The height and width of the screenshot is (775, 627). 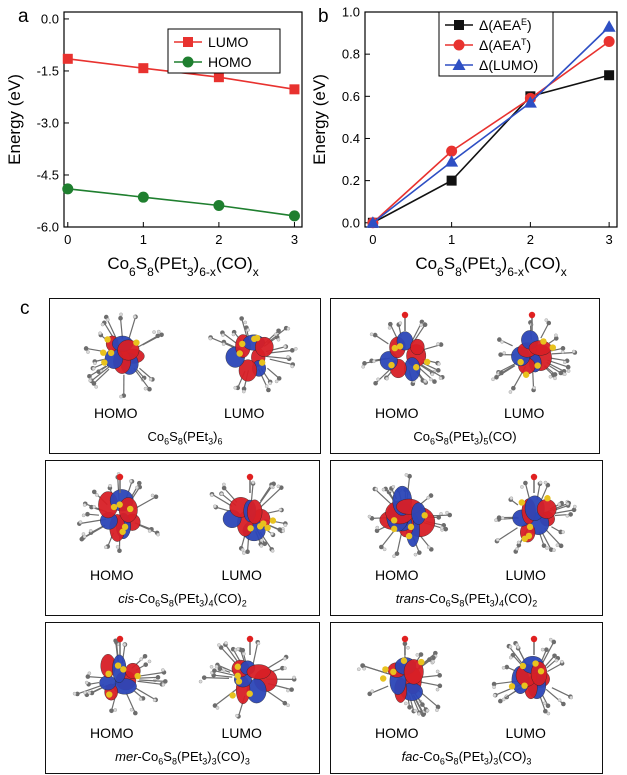 I want to click on lumo-label: LUMO, so click(x=524, y=413).